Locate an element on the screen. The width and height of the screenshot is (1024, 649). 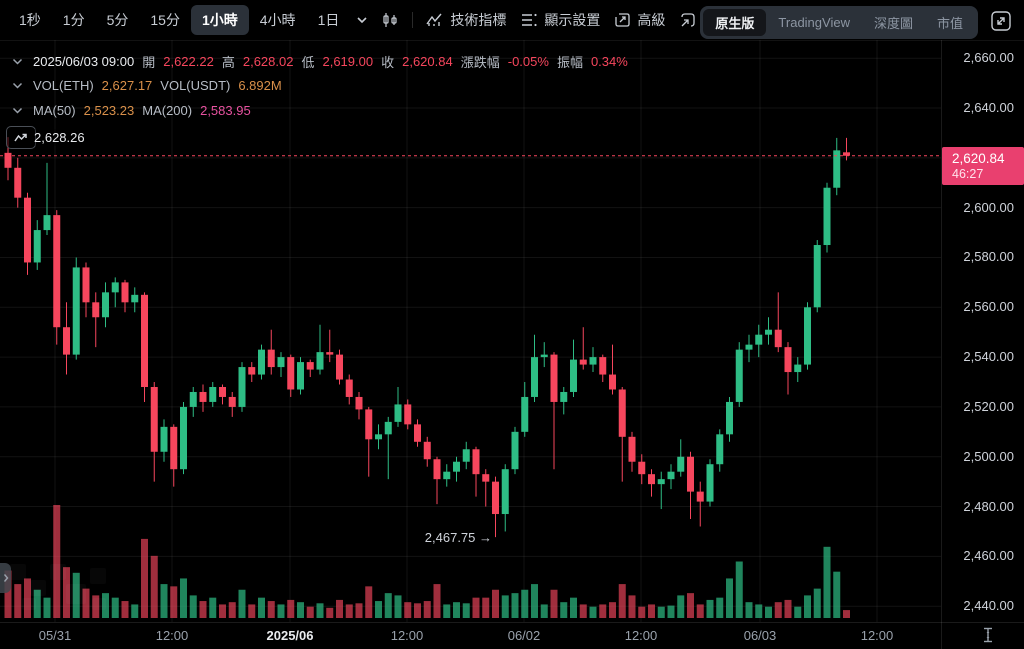
side-panel-toggle is located at coordinates (5, 578).